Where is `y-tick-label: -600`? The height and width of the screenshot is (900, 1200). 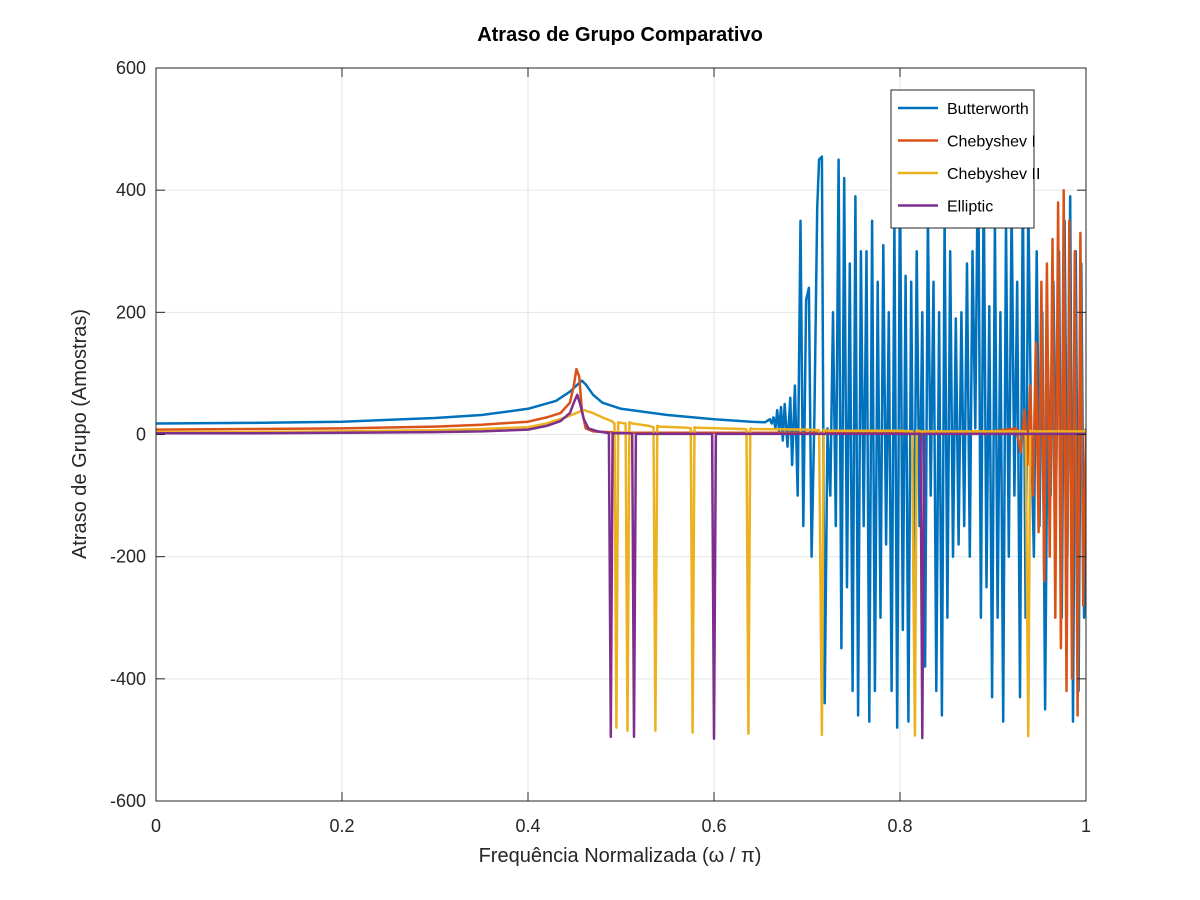 y-tick-label: -600 is located at coordinates (128, 801).